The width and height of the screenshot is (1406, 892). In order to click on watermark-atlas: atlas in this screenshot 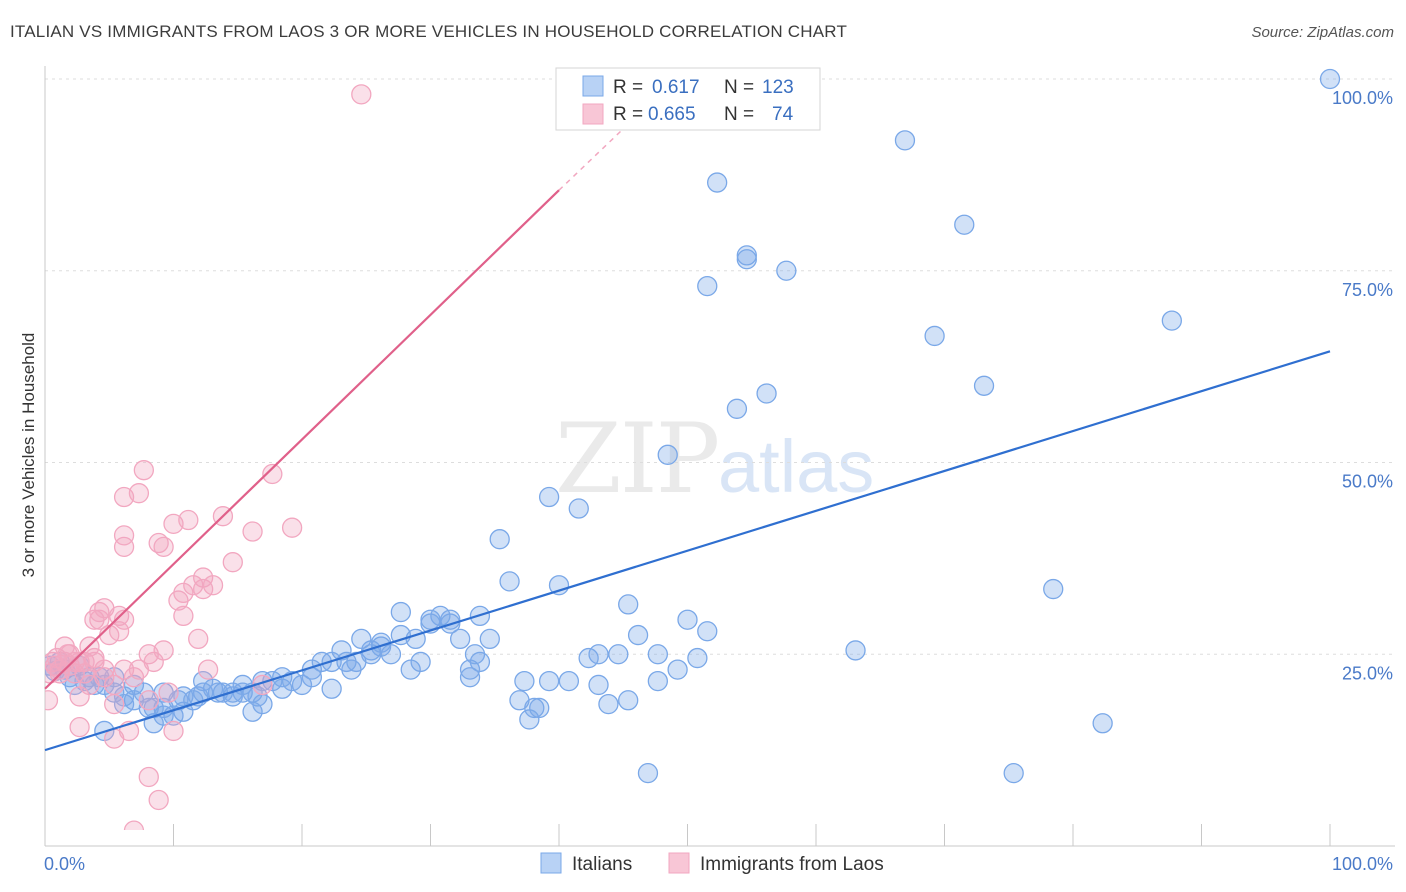, I will do `click(796, 466)`.